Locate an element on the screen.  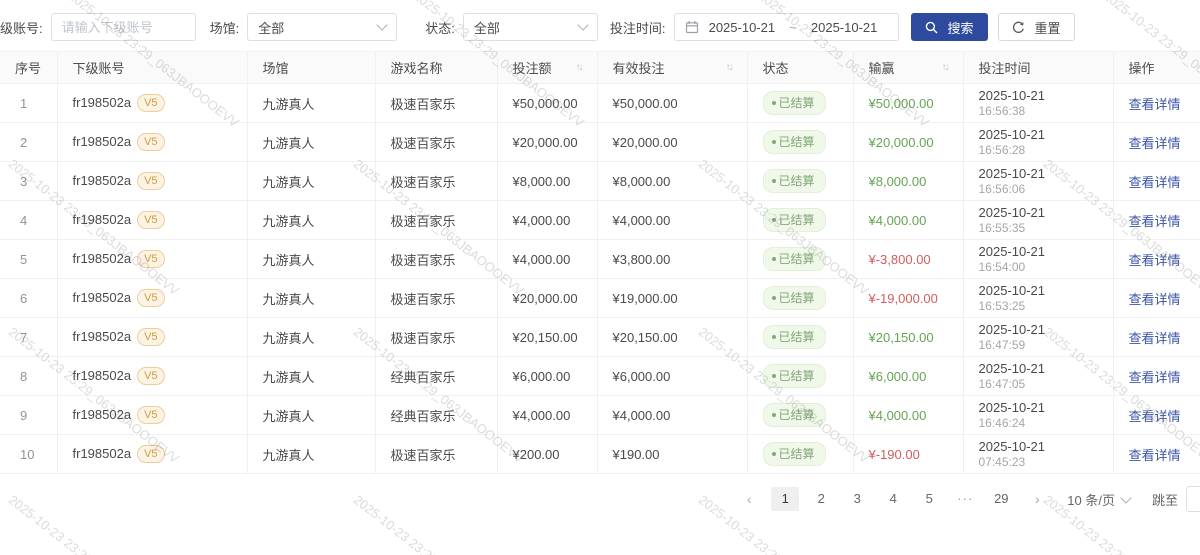
page-size-select: 10 条/页 is located at coordinates (1099, 499).